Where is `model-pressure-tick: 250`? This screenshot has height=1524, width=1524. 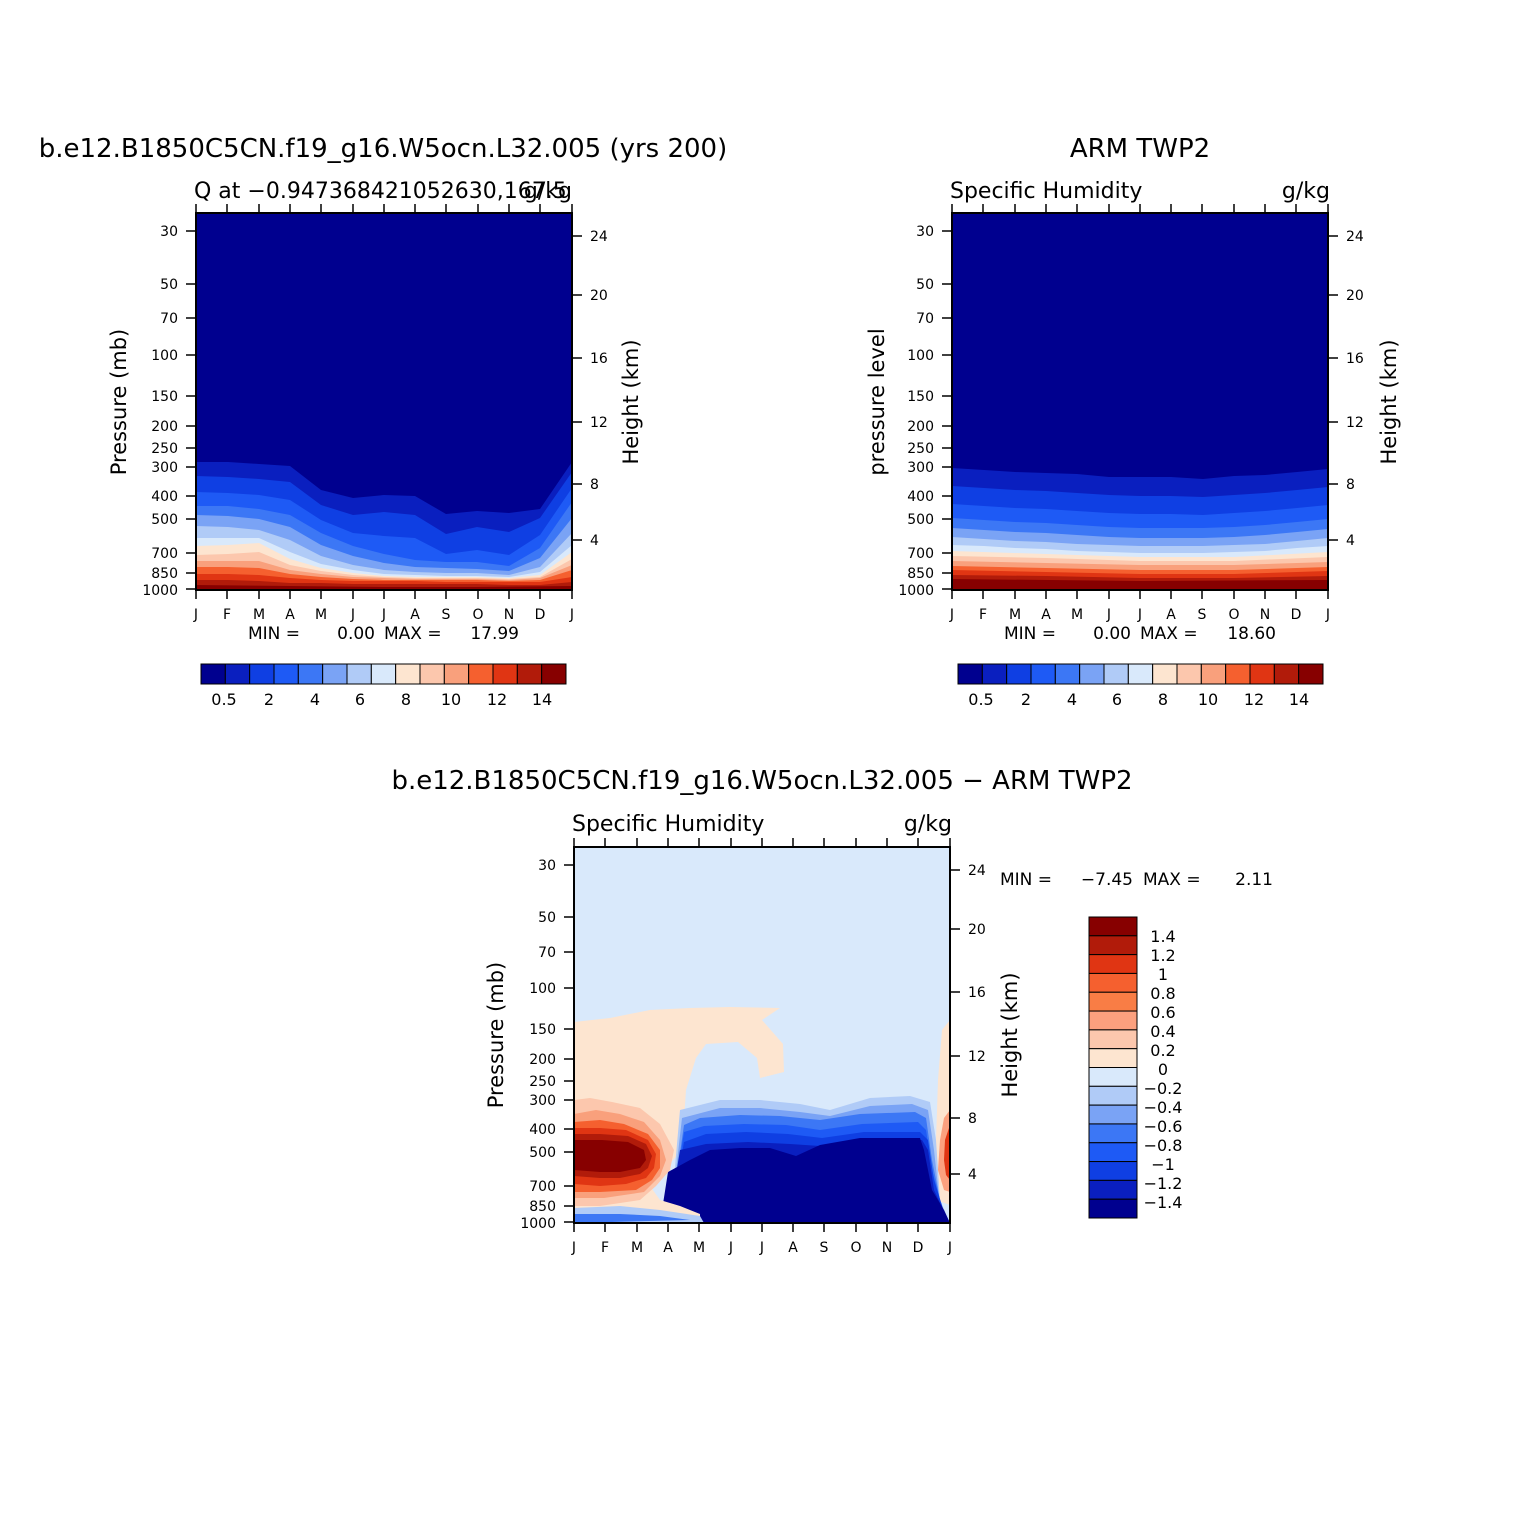
model-pressure-tick: 250 is located at coordinates (164, 449).